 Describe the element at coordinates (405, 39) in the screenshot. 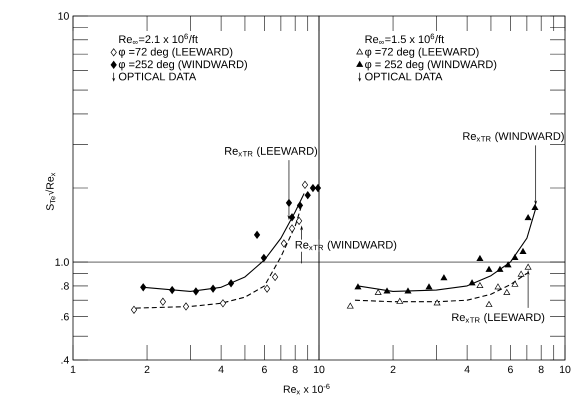

I see `legend-title: Re$_{∞}$=1.5 x 10$^{6}$/ft` at that location.